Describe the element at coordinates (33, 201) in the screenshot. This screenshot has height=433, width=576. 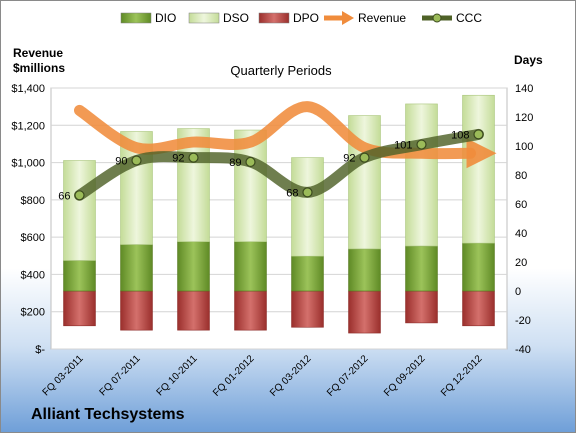
I see `left-tick-label: $800` at that location.